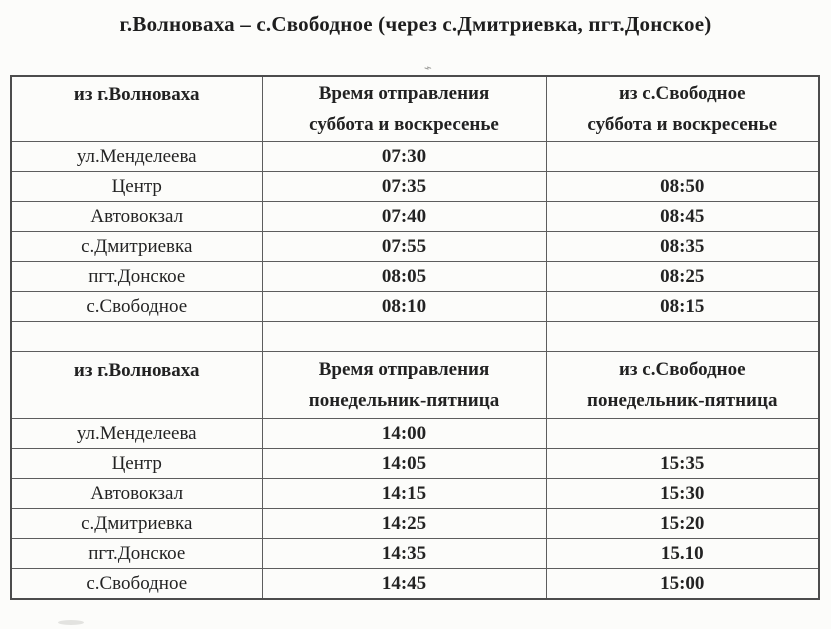  I want to click on depart-time-cell: 14:45, so click(404, 584).